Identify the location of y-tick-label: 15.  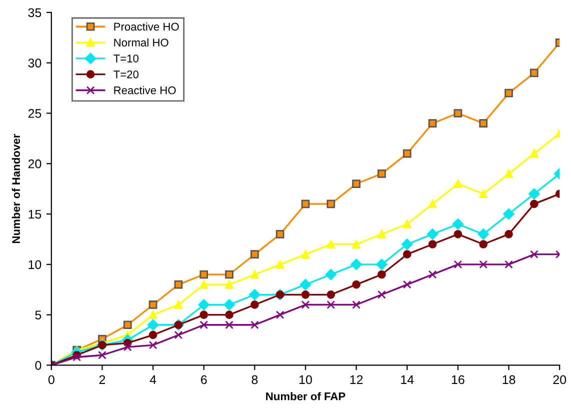
(35, 214).